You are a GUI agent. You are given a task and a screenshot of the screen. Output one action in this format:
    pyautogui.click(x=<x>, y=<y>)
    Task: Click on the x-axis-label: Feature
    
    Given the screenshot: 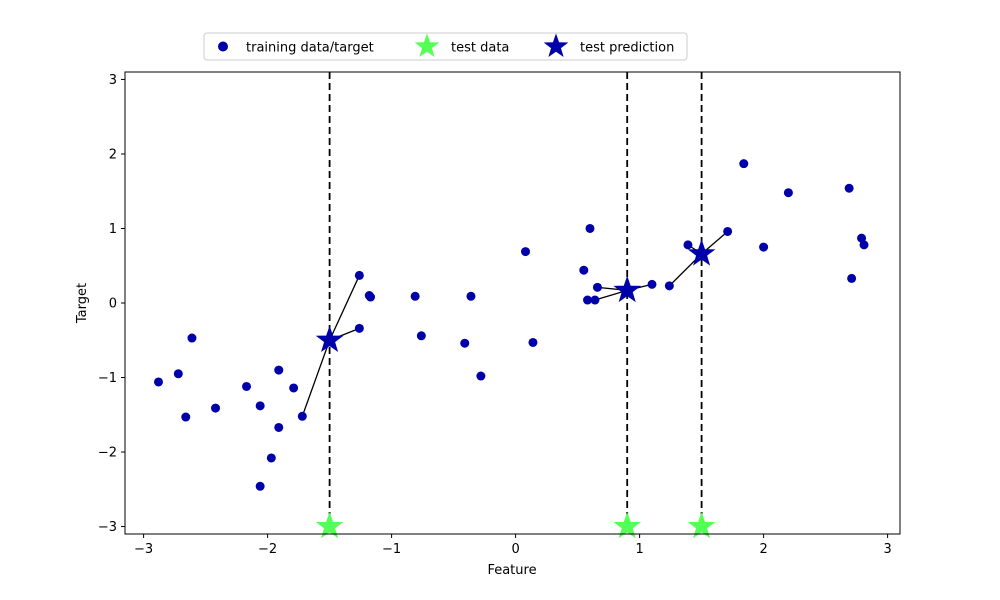 What is the action you would take?
    pyautogui.click(x=511, y=570)
    